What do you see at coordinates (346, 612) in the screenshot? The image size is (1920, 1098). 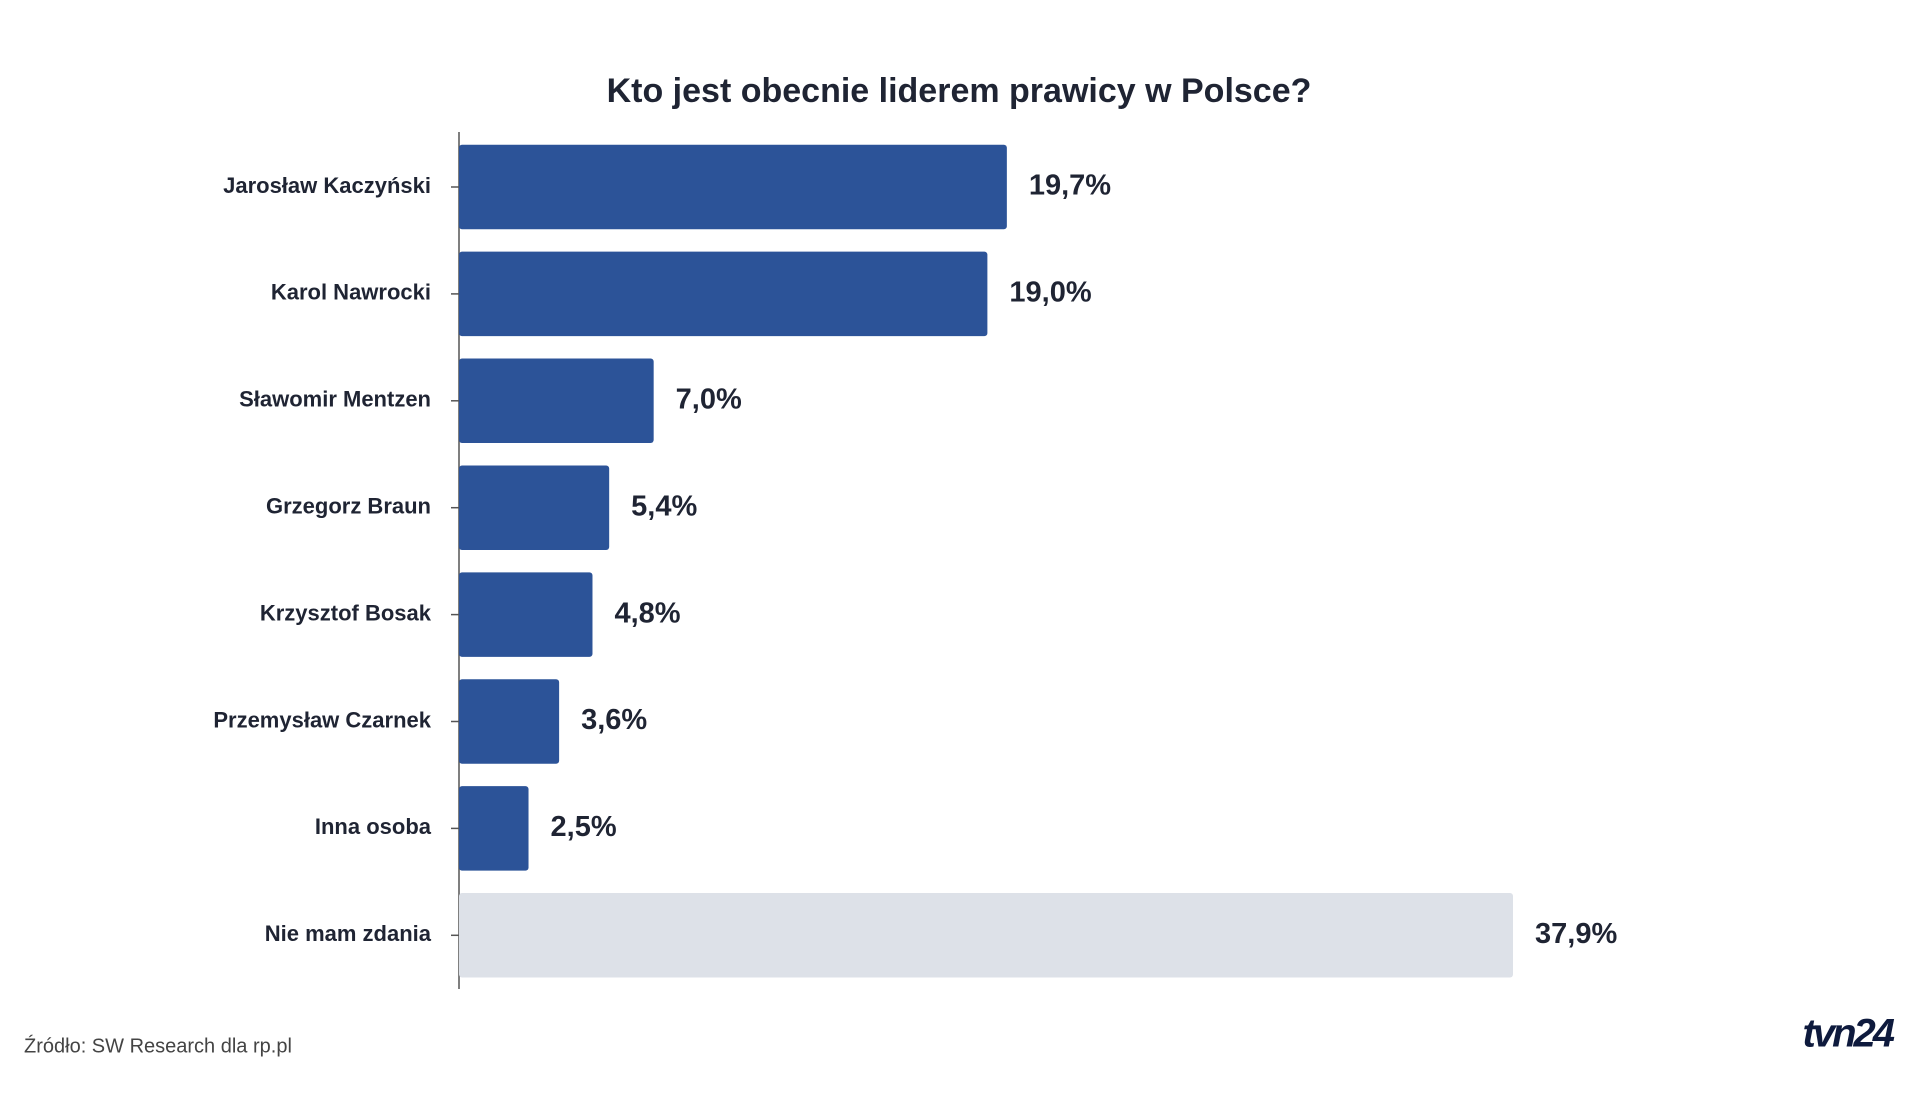 I see `category-label: Krzysztof Bosak` at bounding box center [346, 612].